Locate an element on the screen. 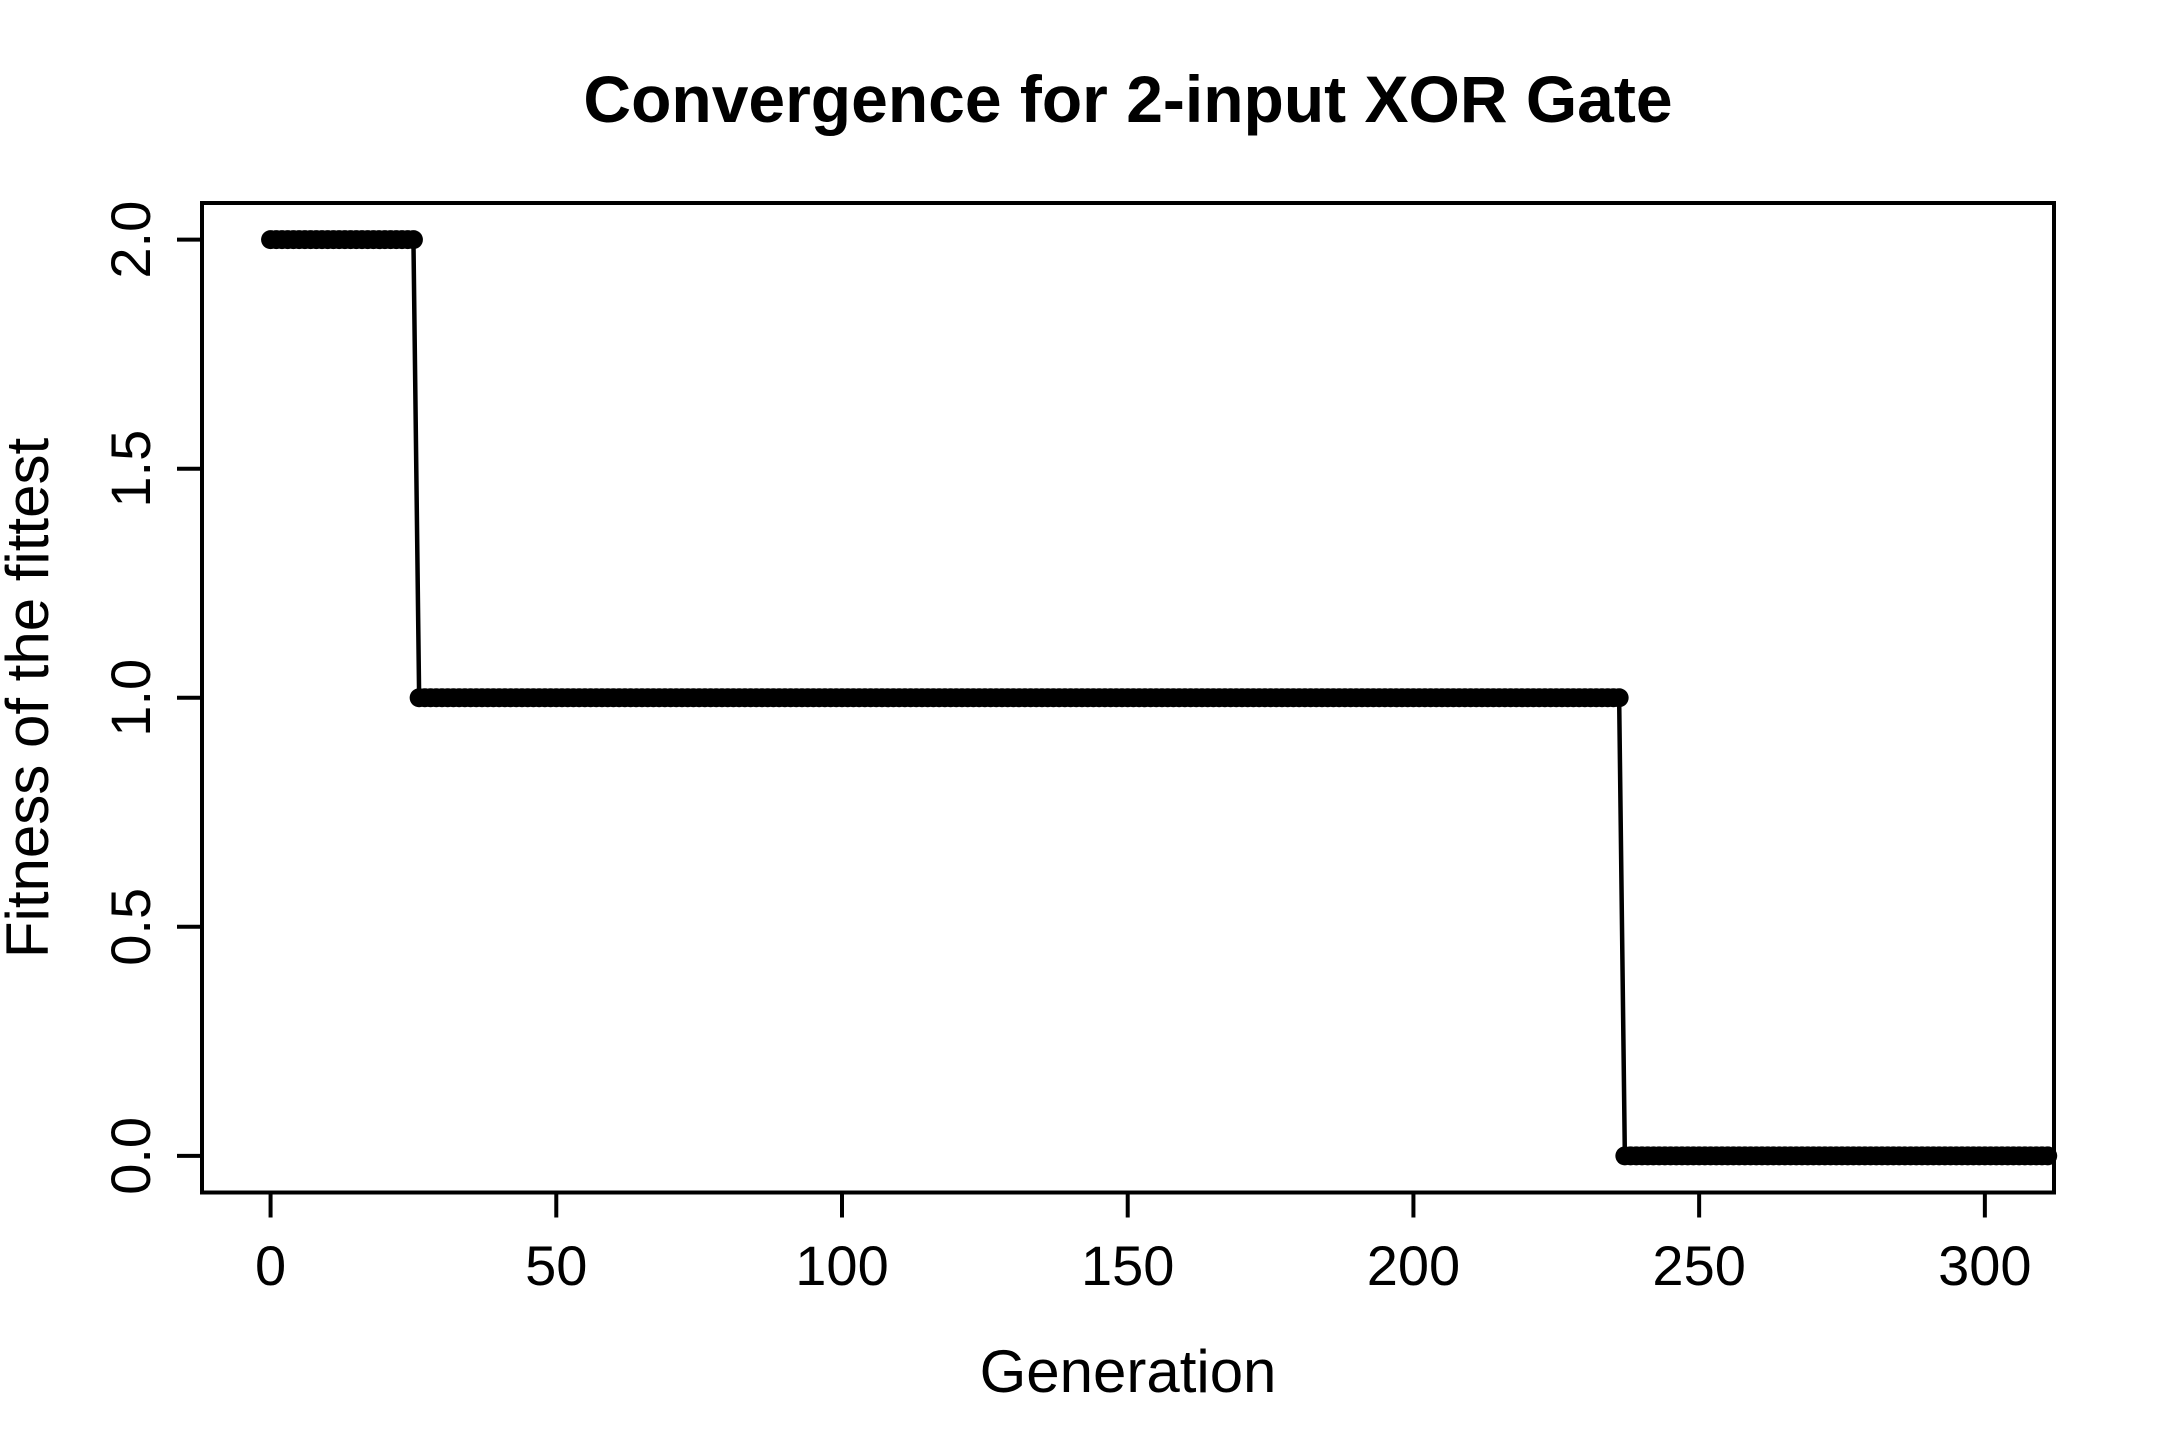 The height and width of the screenshot is (1445, 2160). x-tick-label: 0 is located at coordinates (270, 1265).